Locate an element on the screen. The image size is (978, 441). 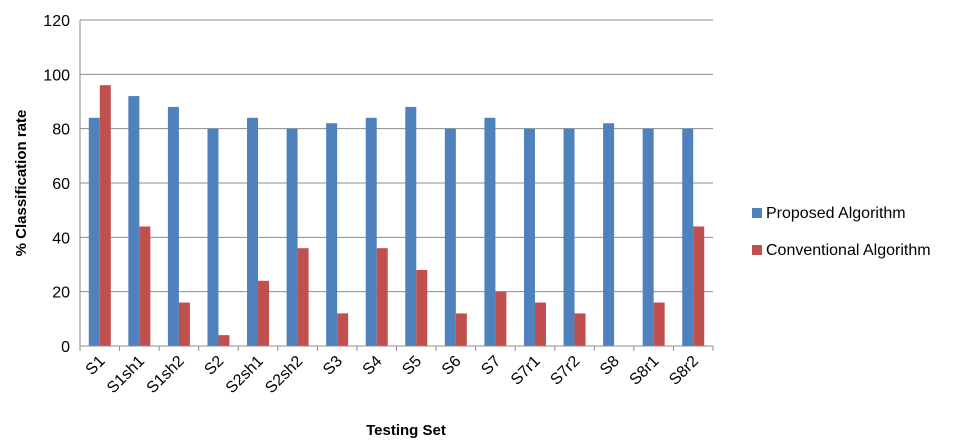
y-tick-label: 60 is located at coordinates (61, 184).